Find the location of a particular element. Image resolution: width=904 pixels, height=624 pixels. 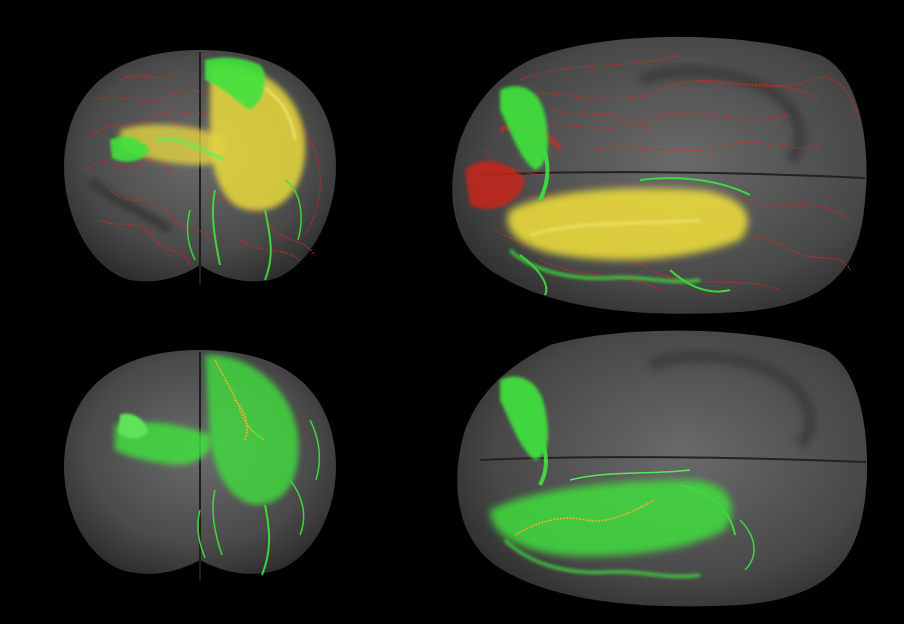

coronal-combined-panel is located at coordinates (200, 170).